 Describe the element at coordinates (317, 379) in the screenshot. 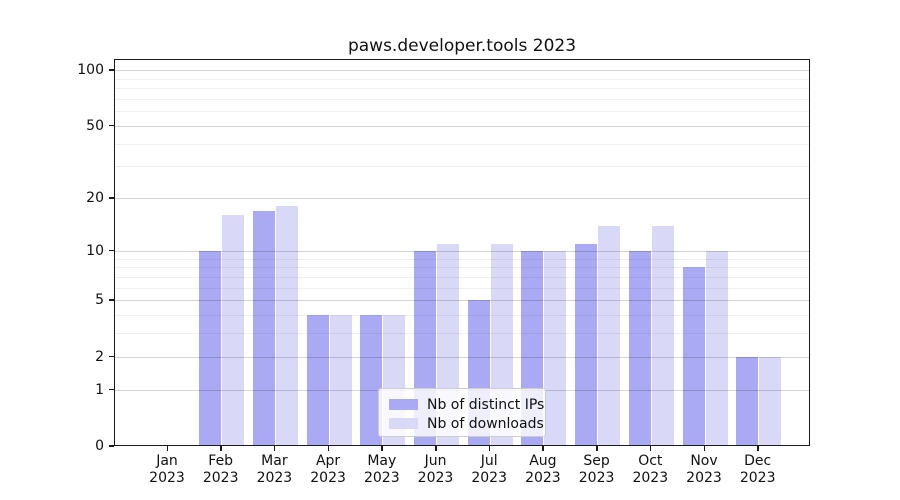

I see `bar-ips-apr` at that location.